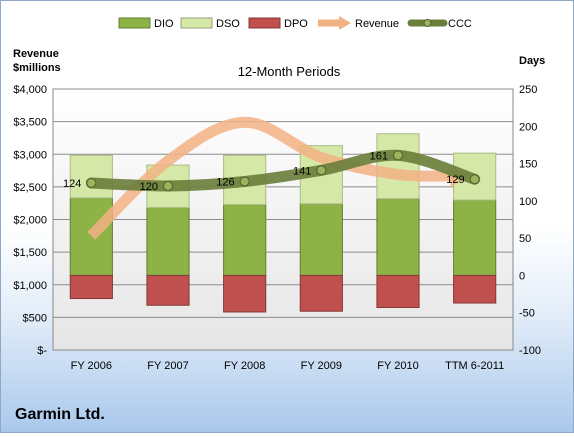  Describe the element at coordinates (91, 366) in the screenshot. I see `x-axis-tick-label: FY 2006` at that location.